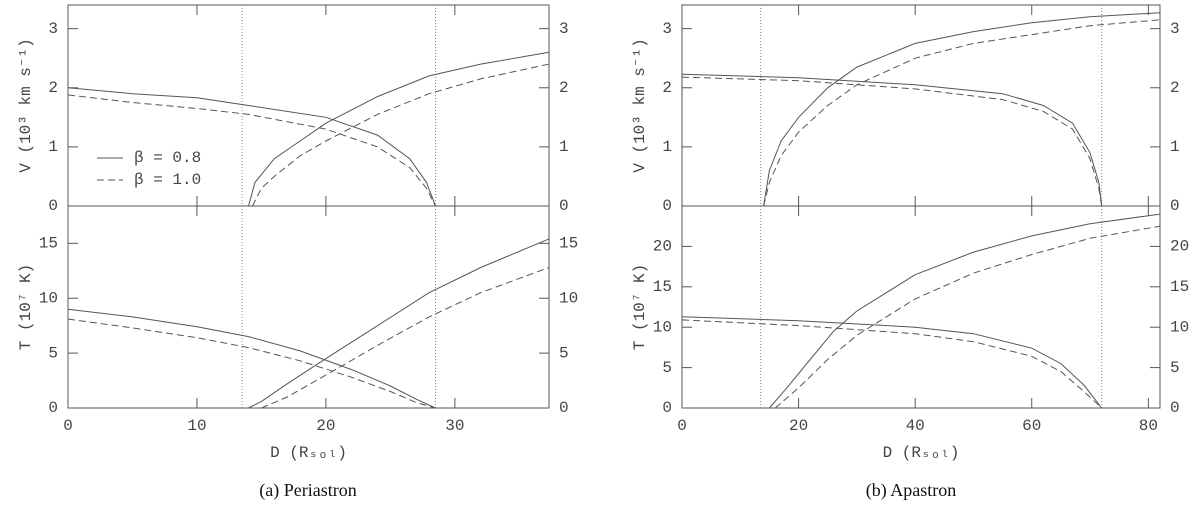  Describe the element at coordinates (1031, 426) in the screenshot. I see `x-tick-label: 60` at that location.